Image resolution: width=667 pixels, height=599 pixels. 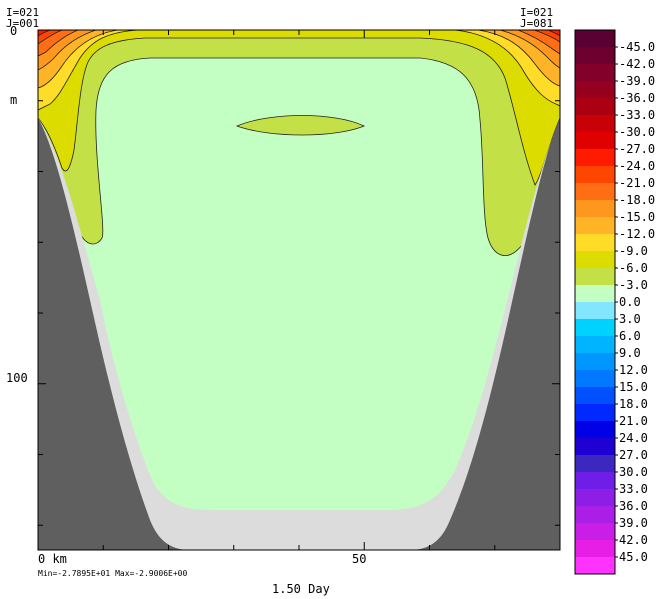 I want to click on colorbar-label: 24.0, so click(x=633, y=438).